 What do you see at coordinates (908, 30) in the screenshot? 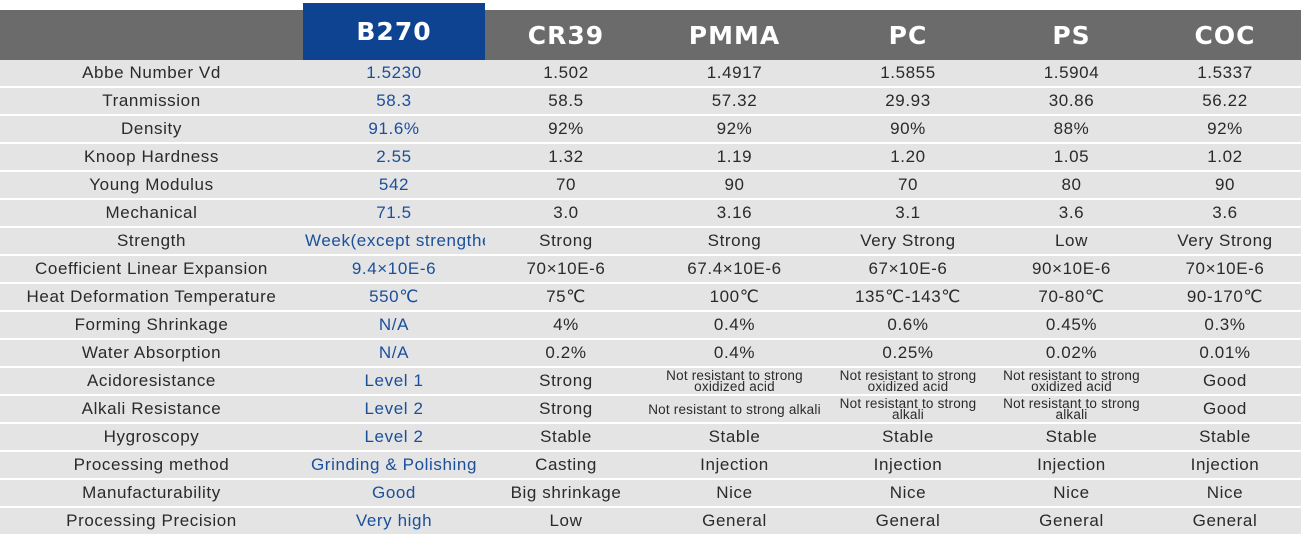
I see `header-pc: PC` at bounding box center [908, 30].